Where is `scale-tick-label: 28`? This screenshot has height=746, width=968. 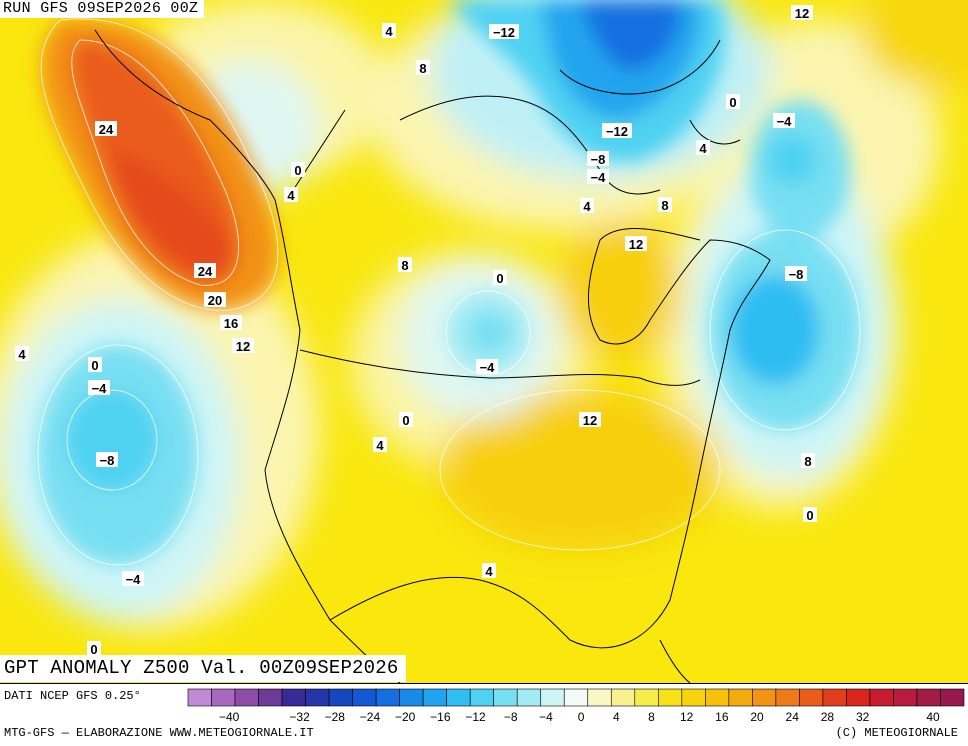 scale-tick-label: 28 is located at coordinates (828, 717).